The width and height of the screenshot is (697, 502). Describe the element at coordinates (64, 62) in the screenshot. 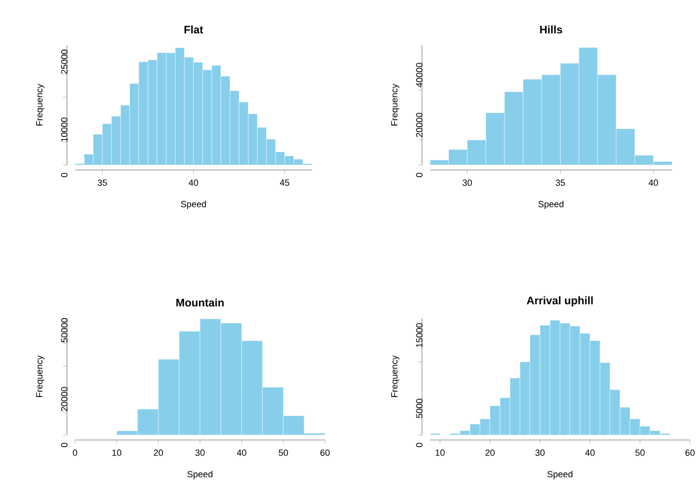

I see `y-tick-label: 25000` at that location.